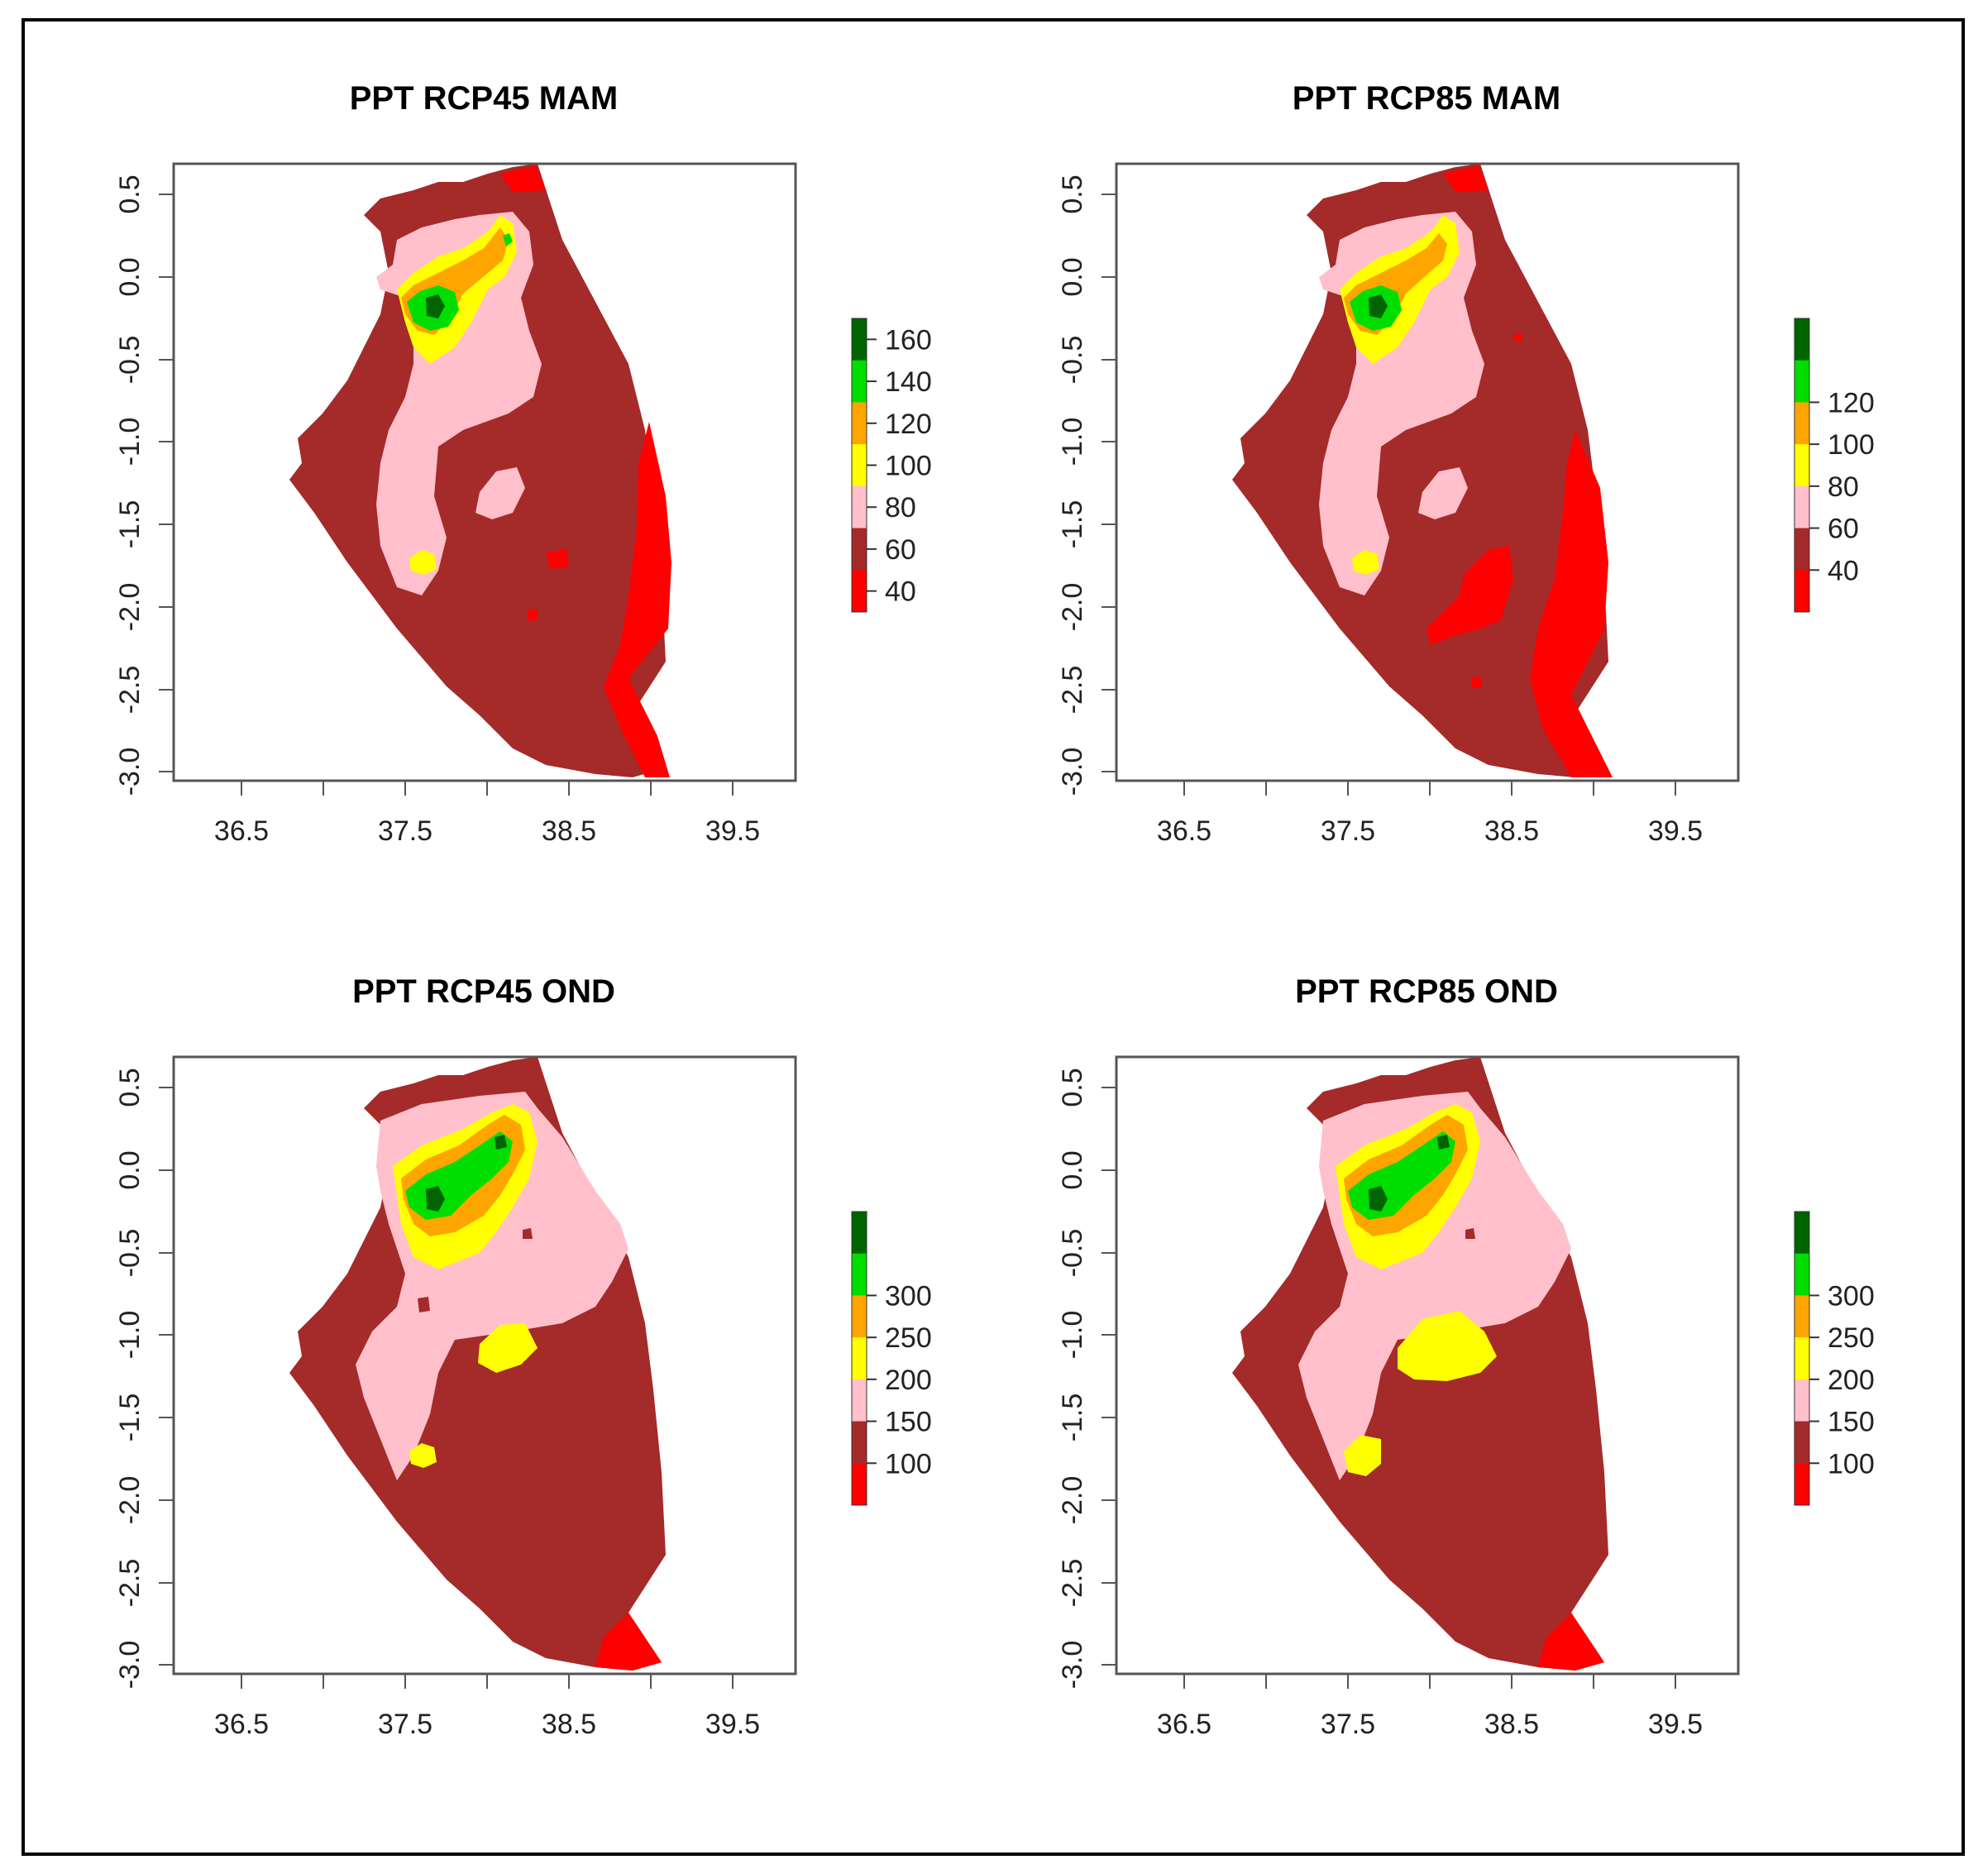 This screenshot has width=1988, height=1874. What do you see at coordinates (1444, 1142) in the screenshot?
I see `region-darkgreen-north` at bounding box center [1444, 1142].